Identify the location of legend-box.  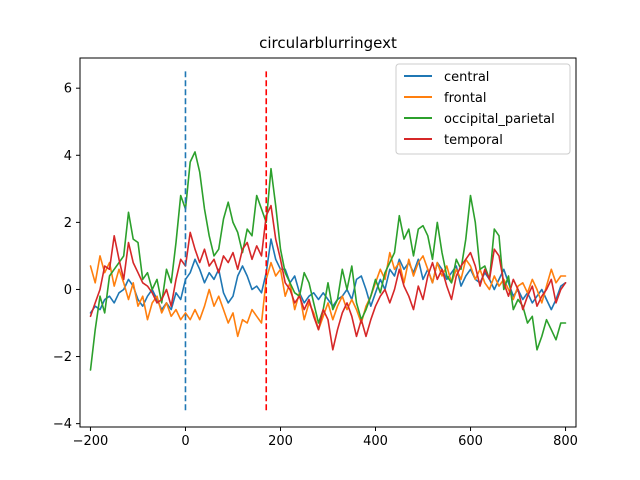
(483, 109).